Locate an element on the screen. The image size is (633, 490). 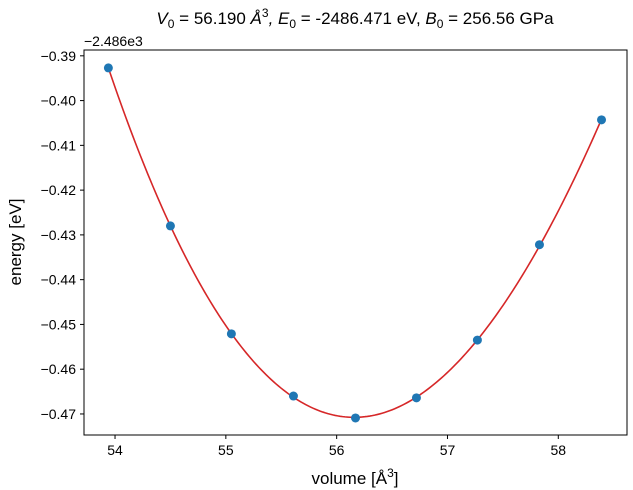
y-tick-label: −0.45 is located at coordinates (59, 324).